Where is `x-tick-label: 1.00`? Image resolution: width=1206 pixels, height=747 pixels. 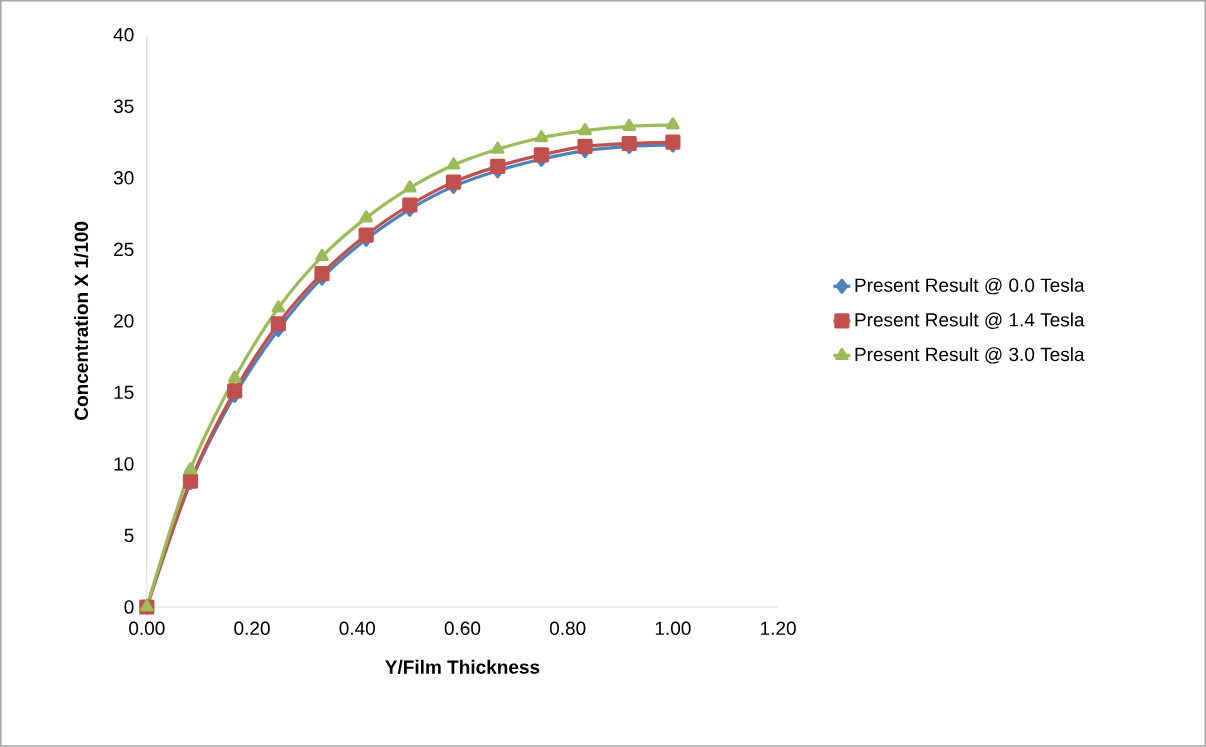 x-tick-label: 1.00 is located at coordinates (673, 628).